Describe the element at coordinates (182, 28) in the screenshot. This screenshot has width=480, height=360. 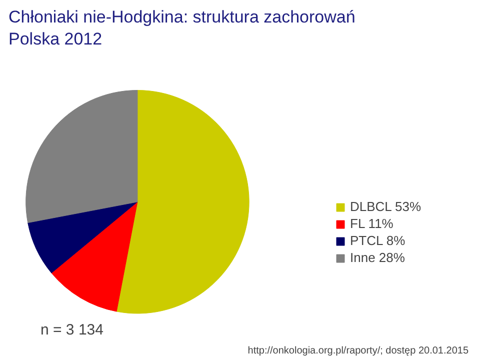
I see `chart-title: Chłoniaki nie-Hodgkina: struktura zachorowań Polska 2012` at that location.